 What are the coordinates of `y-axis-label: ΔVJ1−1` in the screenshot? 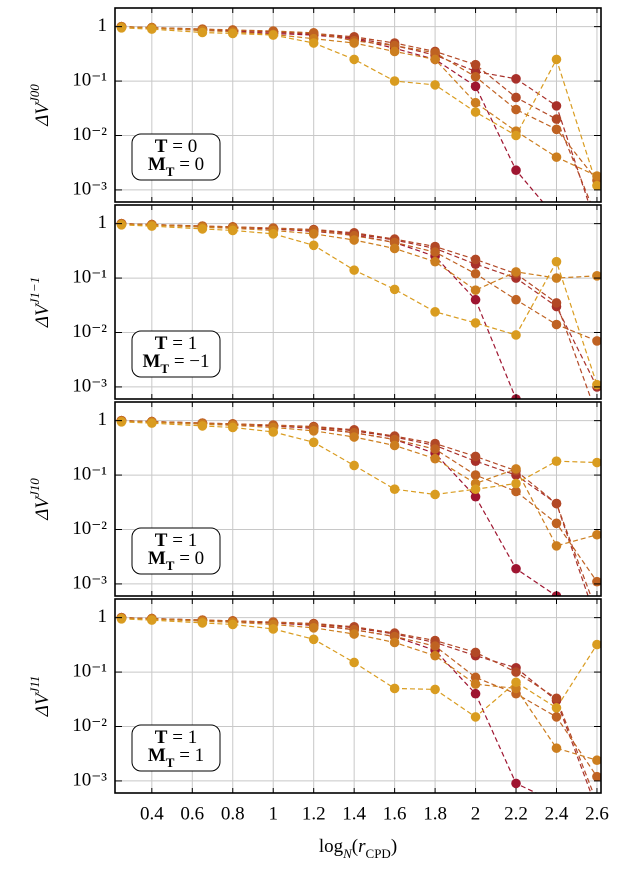 It's located at (40, 302).